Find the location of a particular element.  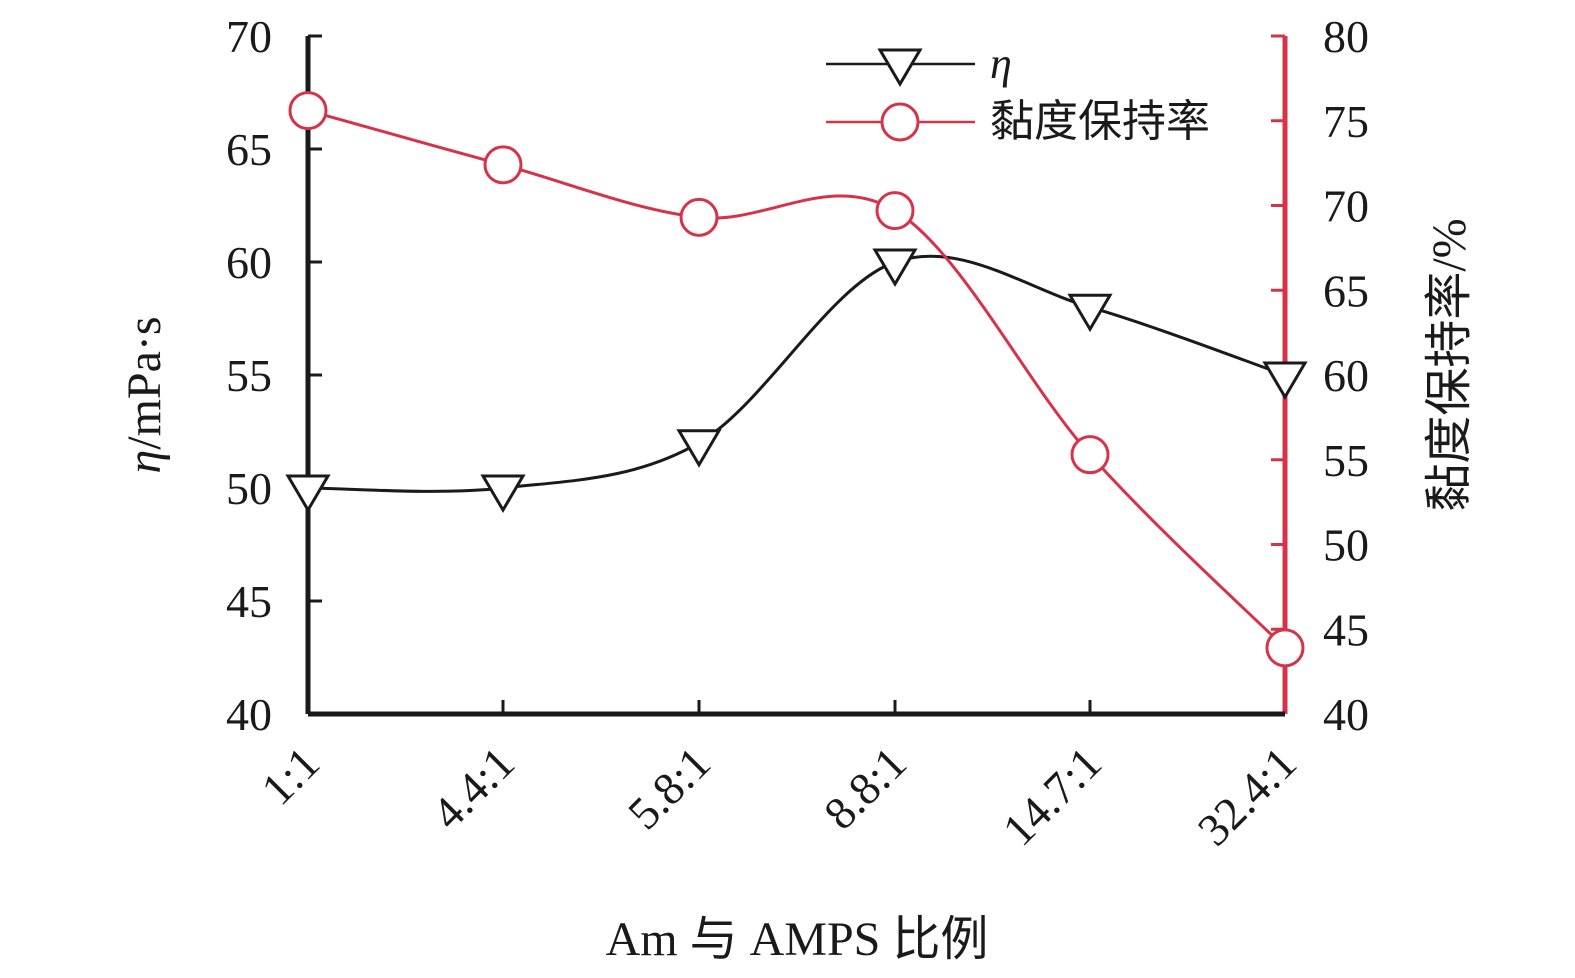

left-tick-label: 70 is located at coordinates (249, 36).